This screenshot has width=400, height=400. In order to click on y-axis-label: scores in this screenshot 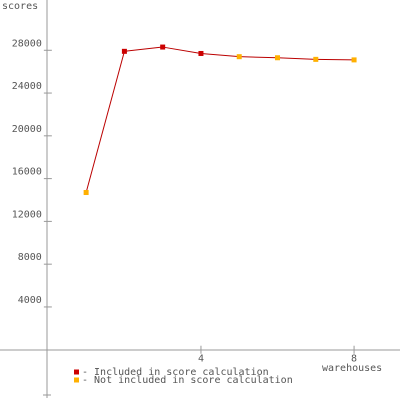, I will do `click(20, 6)`.